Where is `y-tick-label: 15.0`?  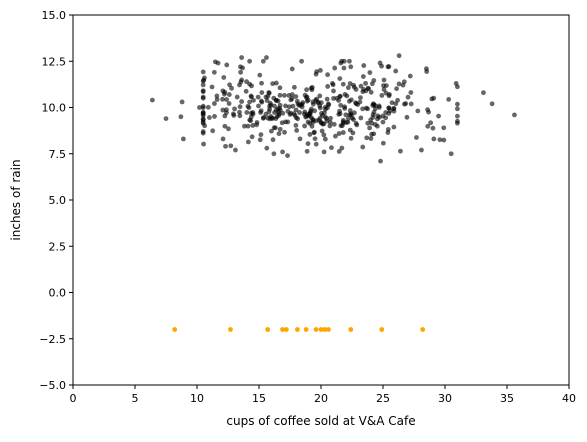
y-tick-label: 15.0 is located at coordinates (54, 15).